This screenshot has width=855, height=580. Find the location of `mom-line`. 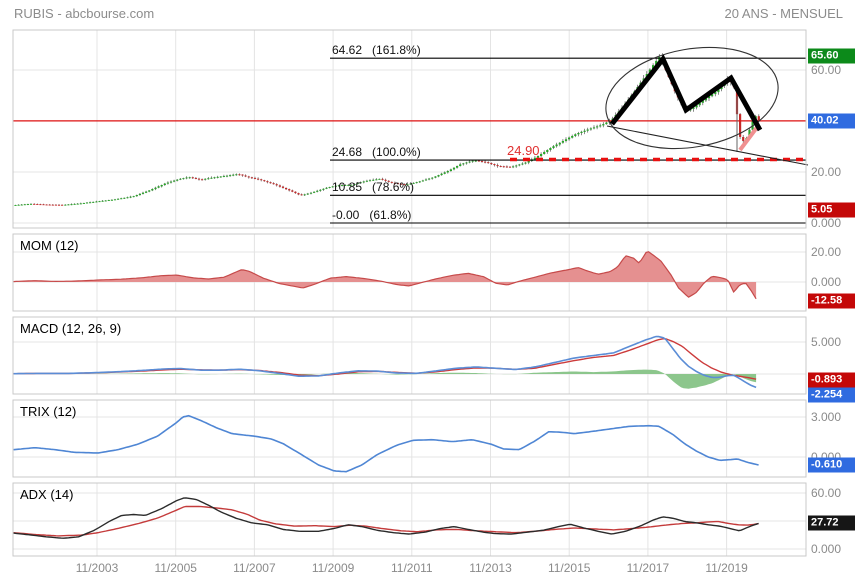

mom-line is located at coordinates (385, 275).